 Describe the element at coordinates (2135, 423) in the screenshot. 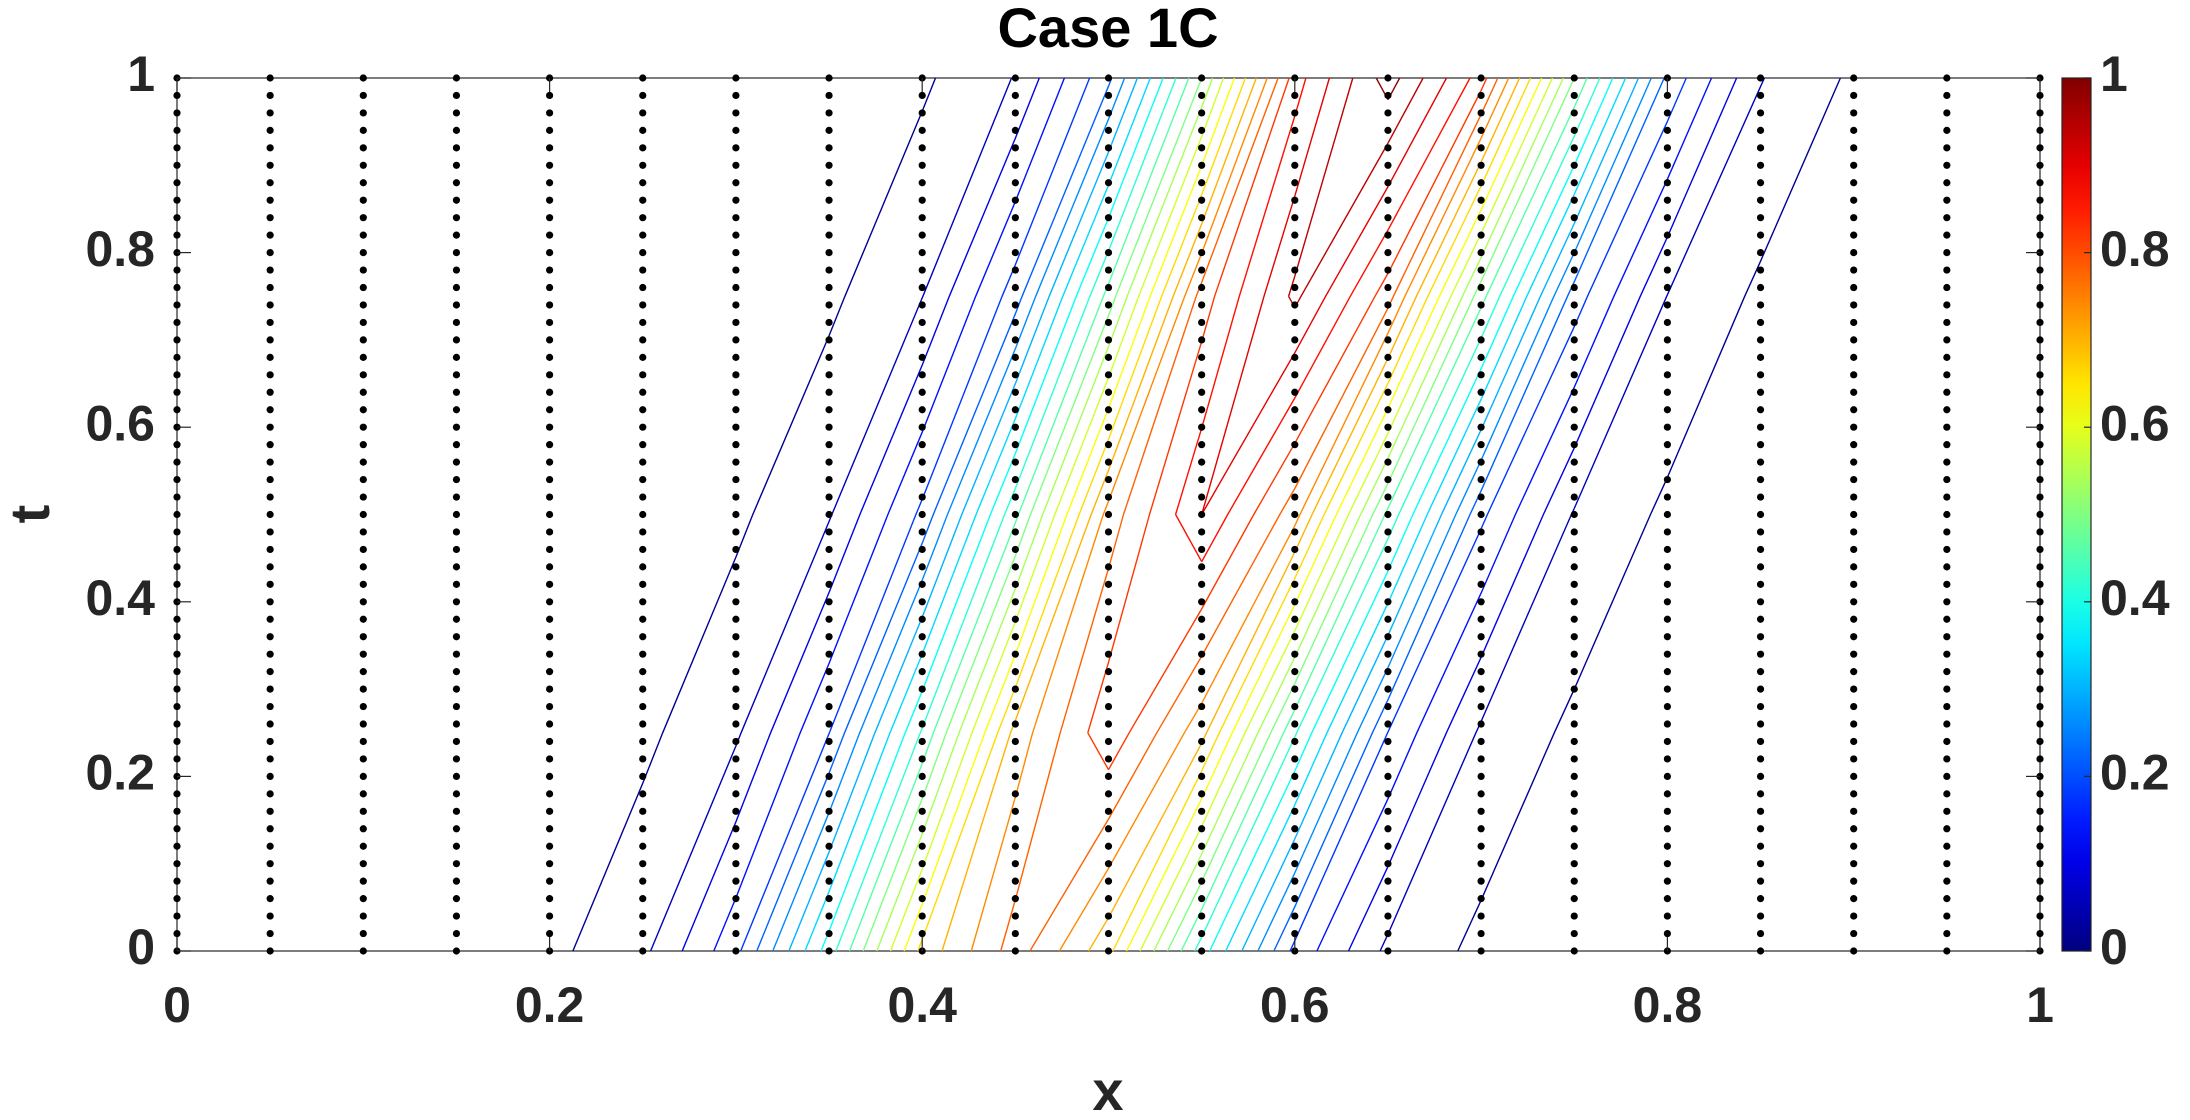

I see `colorbar-tick-label: 0.6` at that location.